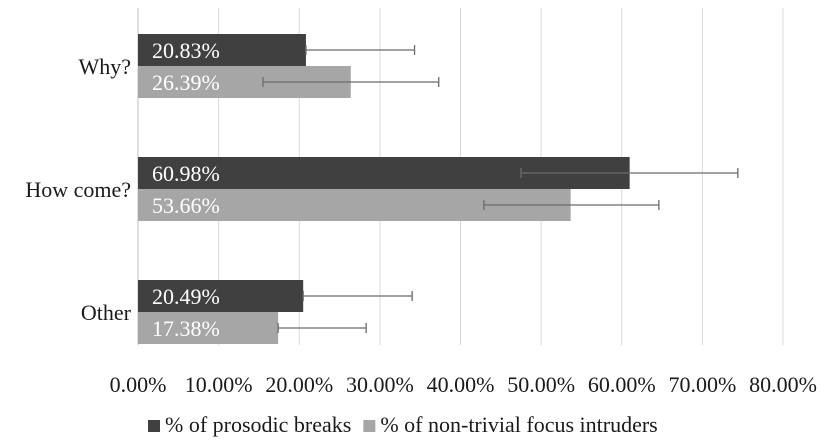 This screenshot has height=448, width=831. Describe the element at coordinates (106, 312) in the screenshot. I see `category-label: Other` at that location.